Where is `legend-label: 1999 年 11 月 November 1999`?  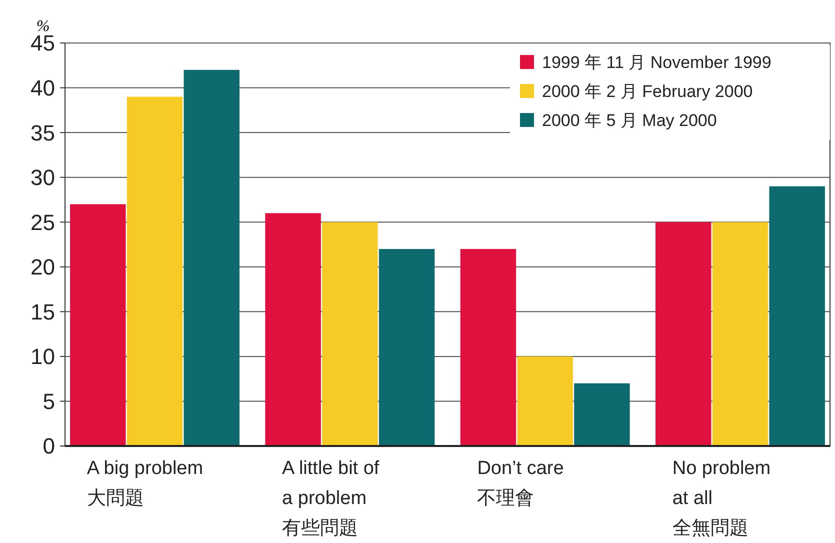
legend-label: 1999 年 11 月 November 1999 is located at coordinates (657, 62).